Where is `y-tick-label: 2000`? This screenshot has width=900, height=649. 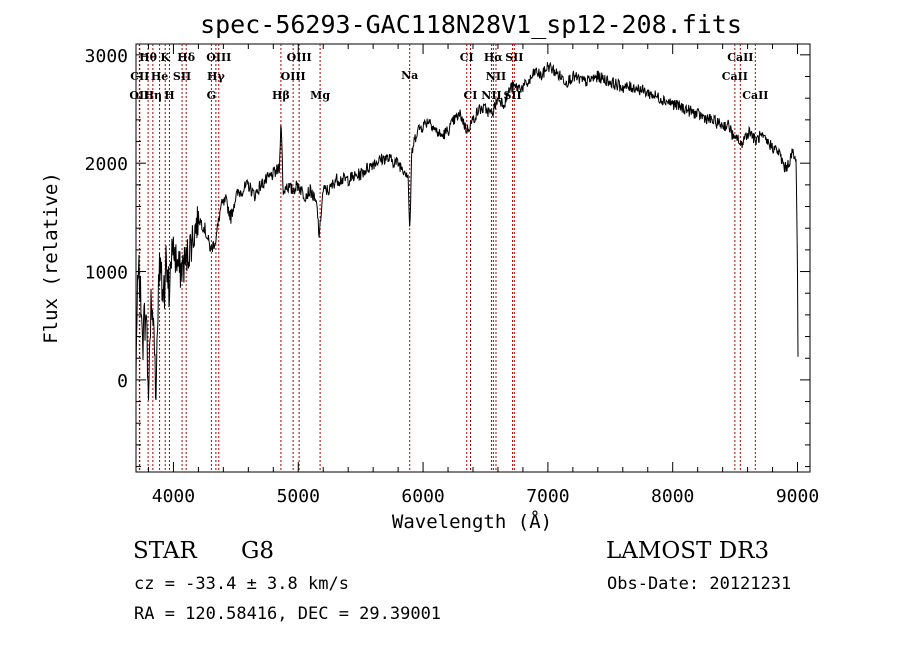 y-tick-label: 2000 is located at coordinates (106, 164).